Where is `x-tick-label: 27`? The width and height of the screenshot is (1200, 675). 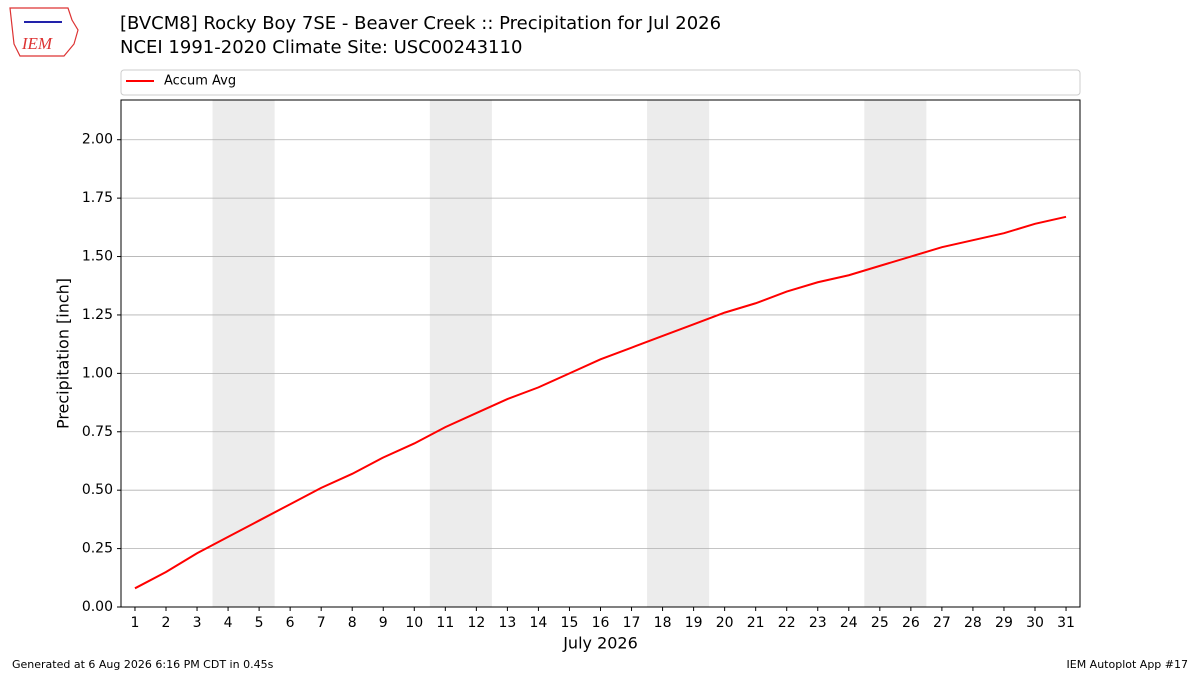 x-tick-label: 27 is located at coordinates (942, 623).